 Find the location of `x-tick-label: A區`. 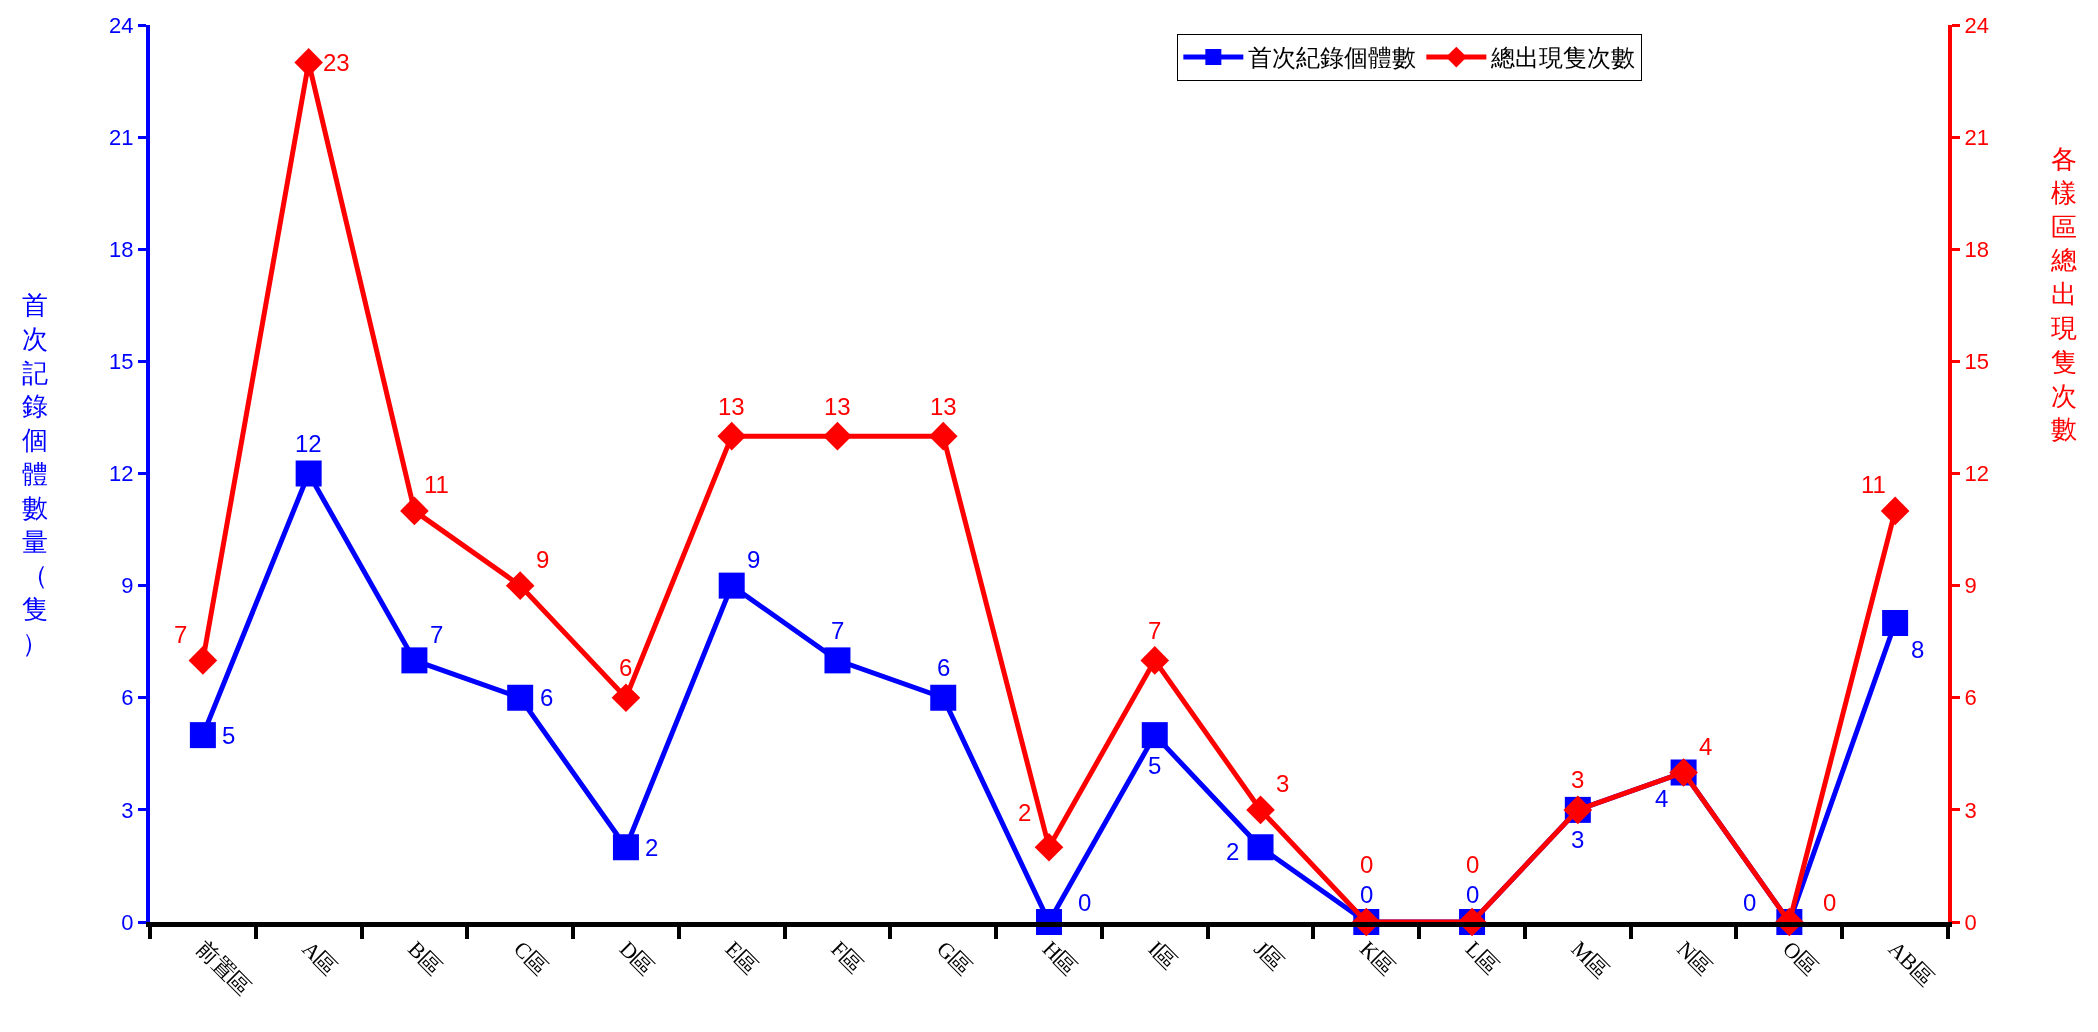

x-tick-label: A區 is located at coordinates (319, 958).